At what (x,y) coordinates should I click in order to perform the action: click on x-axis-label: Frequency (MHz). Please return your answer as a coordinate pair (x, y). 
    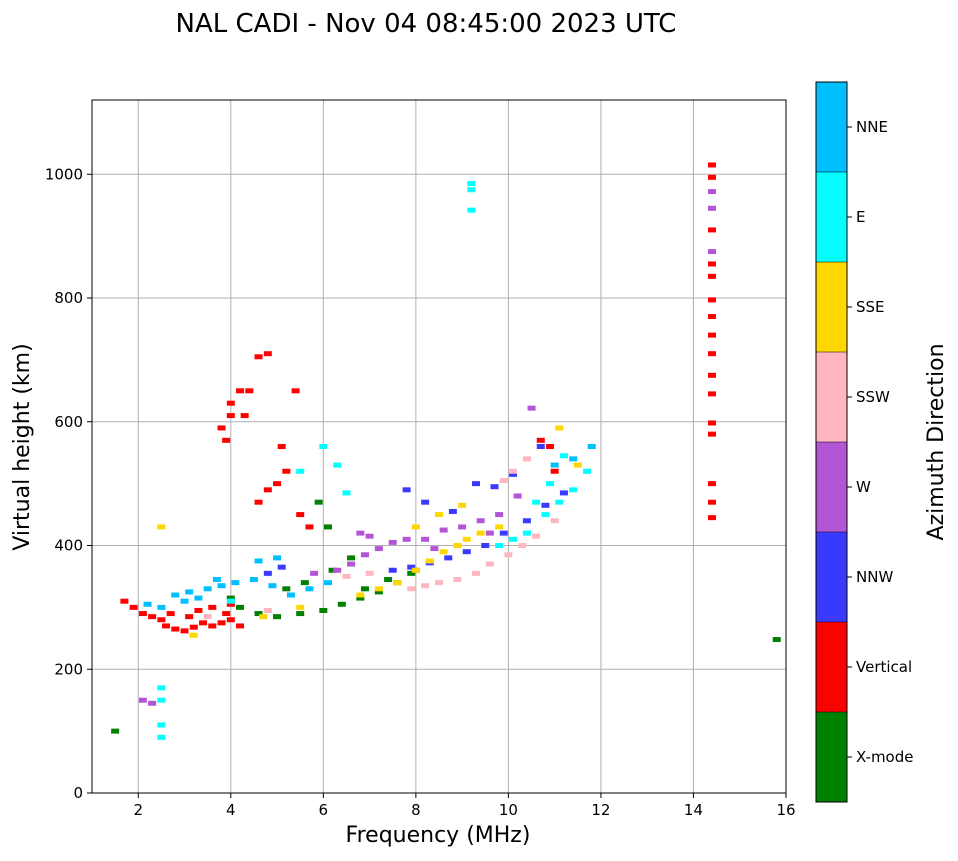
    Looking at the image, I should click on (438, 835).